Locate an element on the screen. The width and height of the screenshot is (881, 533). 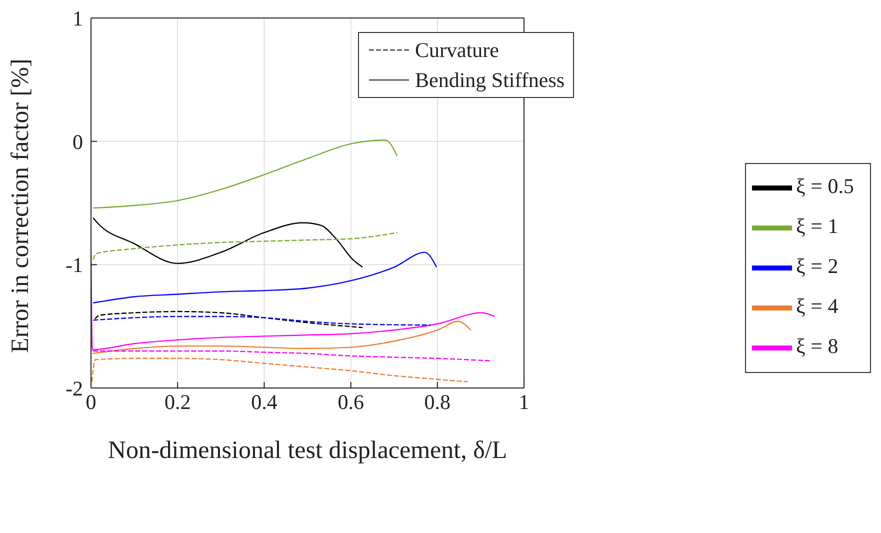
x-tick-label: 1 is located at coordinates (524, 402).